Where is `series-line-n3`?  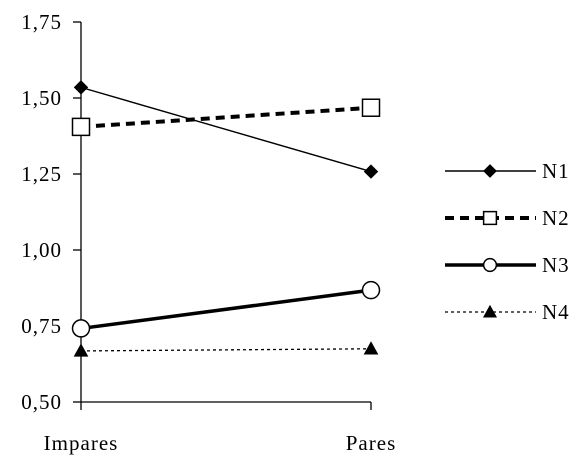 series-line-n3 is located at coordinates (226, 309).